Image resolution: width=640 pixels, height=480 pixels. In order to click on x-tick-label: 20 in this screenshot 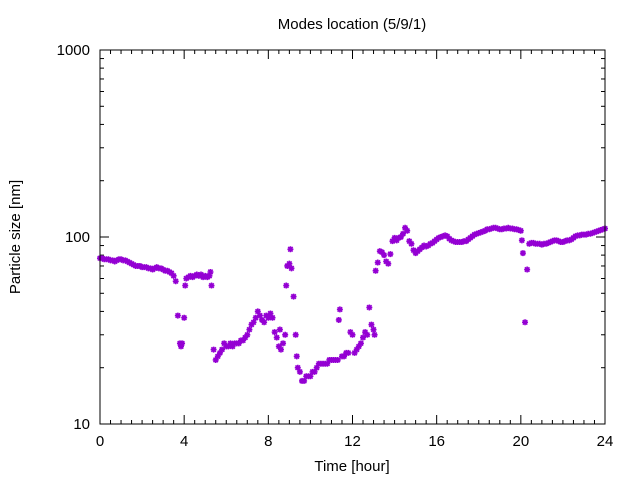, I will do `click(520, 441)`.